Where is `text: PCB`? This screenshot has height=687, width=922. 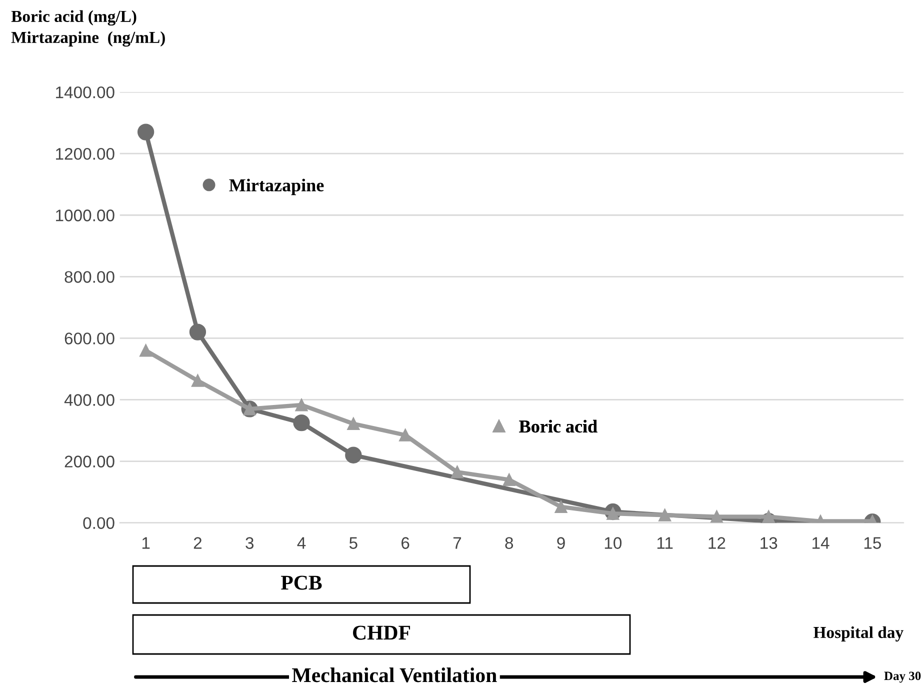
text: PCB is located at coordinates (301, 583).